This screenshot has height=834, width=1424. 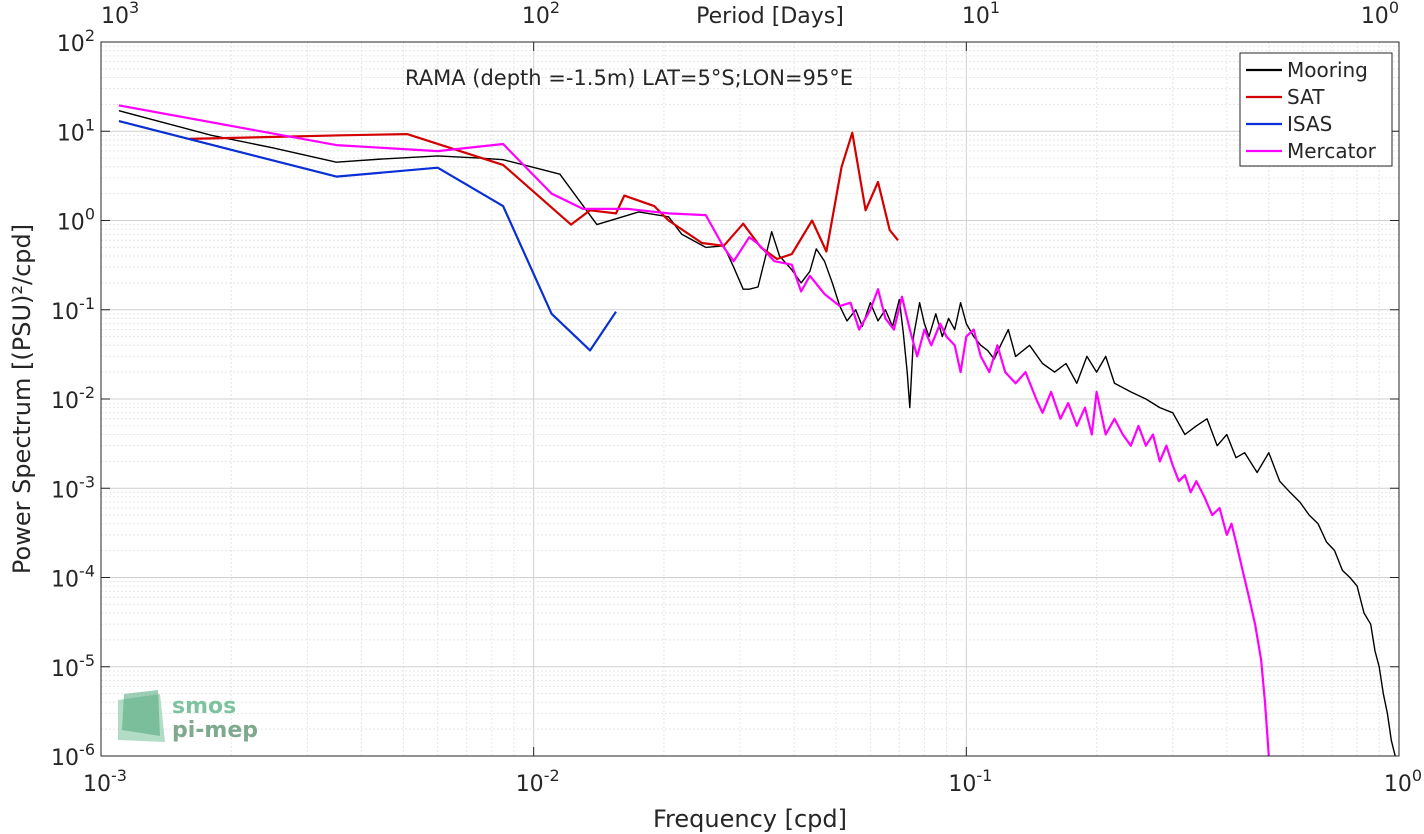 I want to click on top-x-tick-label: 10⁰, so click(x=1380, y=14).